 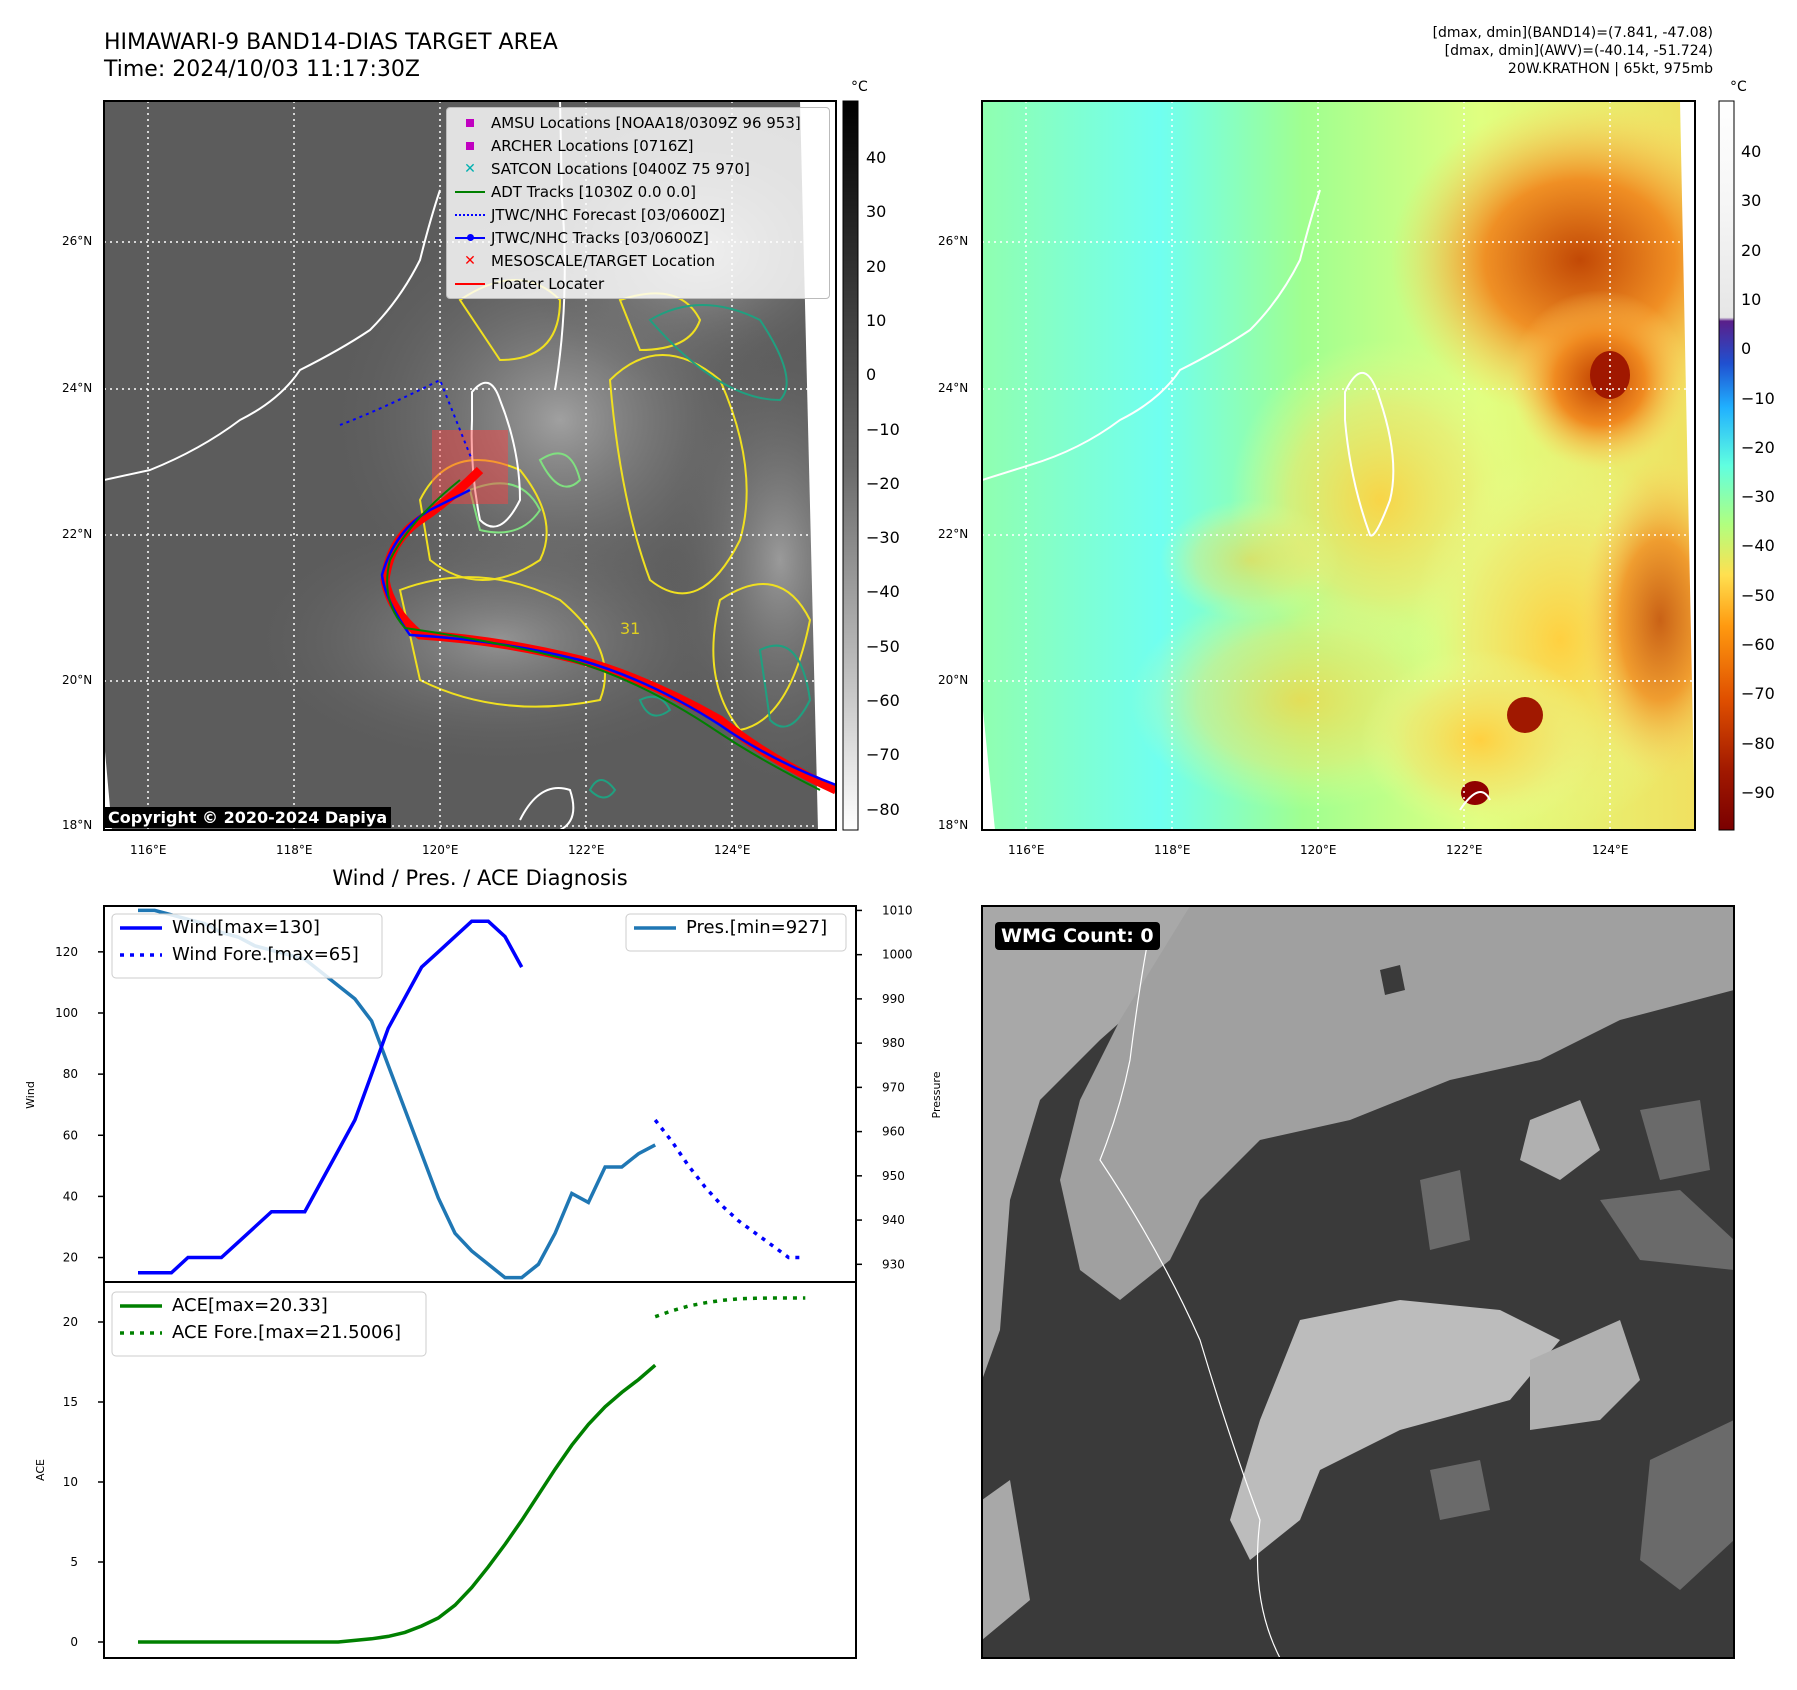 What do you see at coordinates (1572, 33) in the screenshot?
I see `band14-range: [dmax, dmin](BAND14)=(7.841, -47.08)` at bounding box center [1572, 33].